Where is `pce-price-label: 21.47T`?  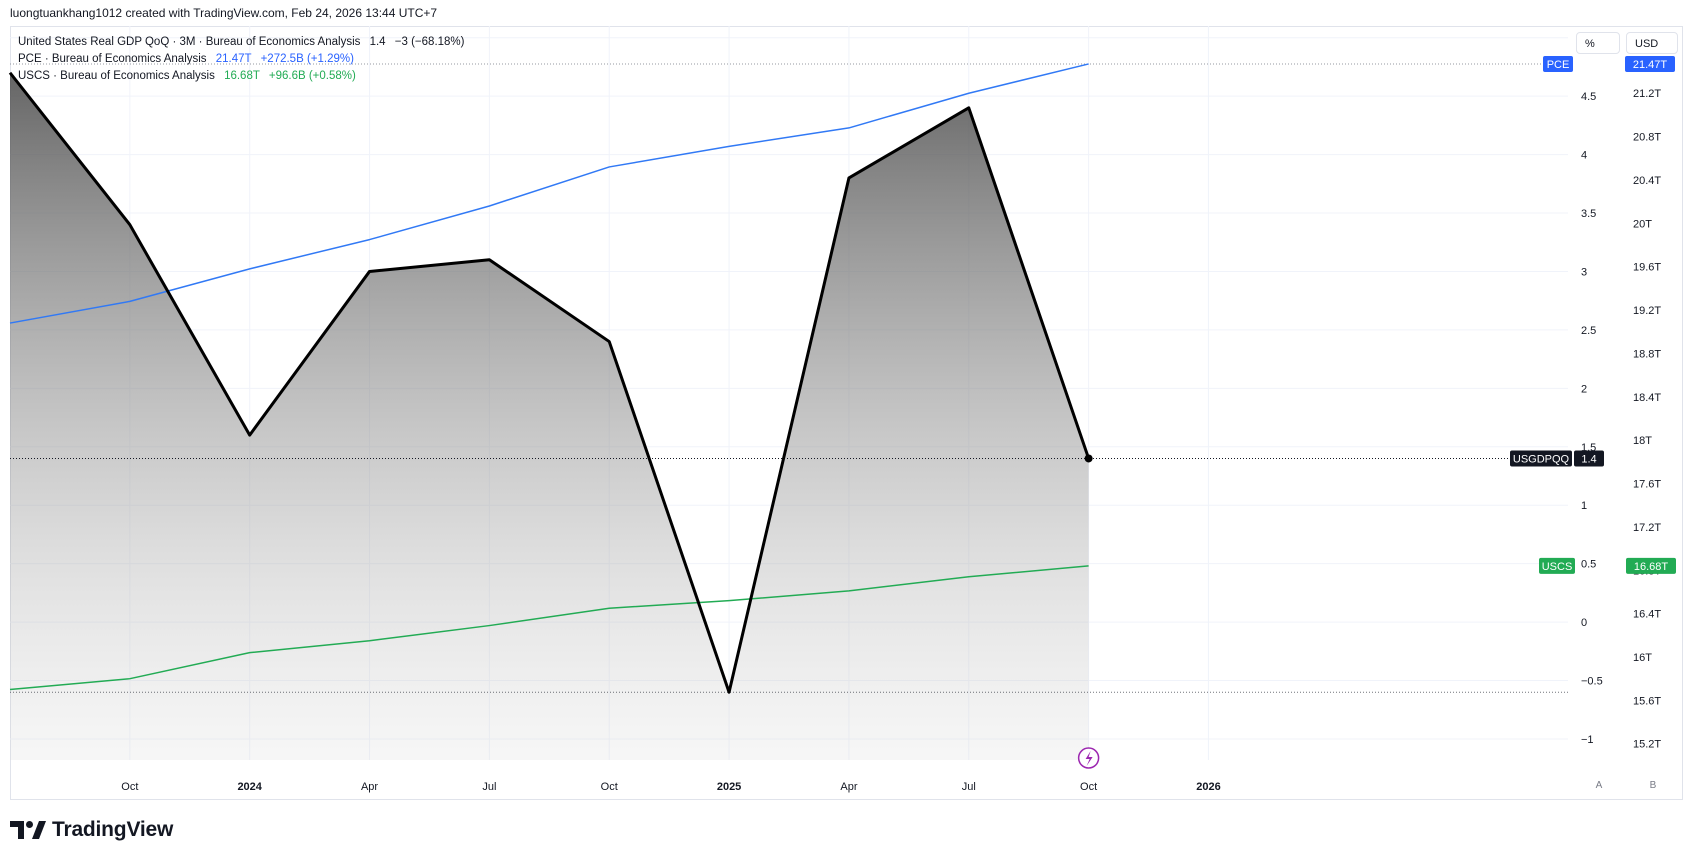 pce-price-label: 21.47T is located at coordinates (1650, 65).